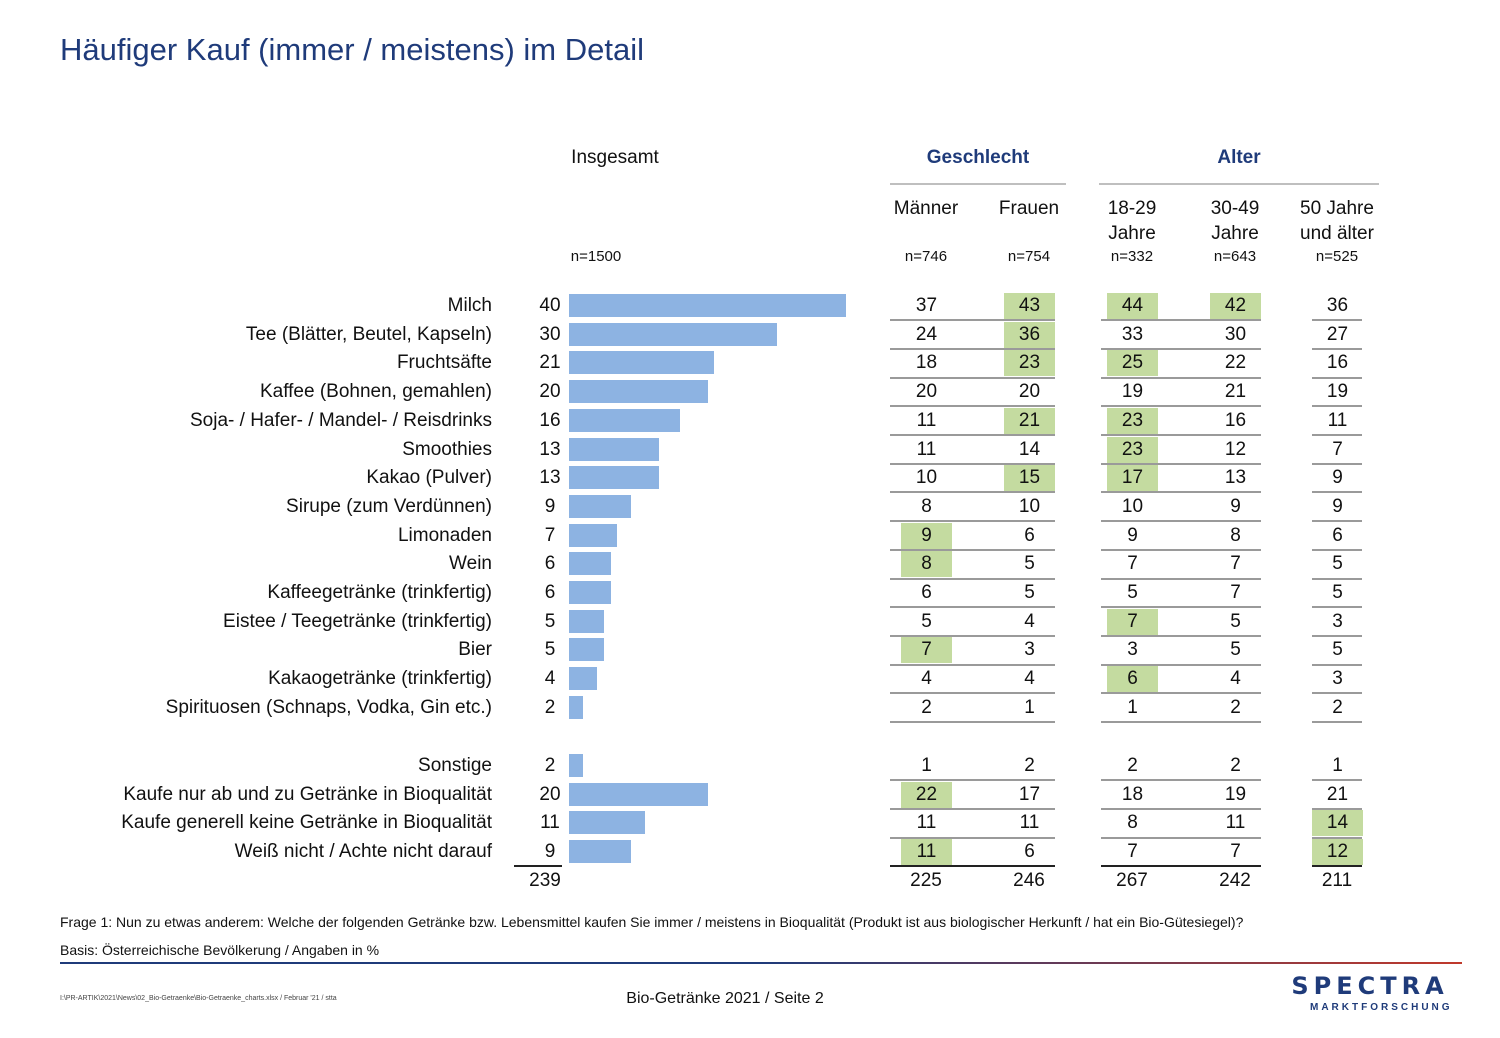 The width and height of the screenshot is (1500, 1038). I want to click on column-n: n=754, so click(1029, 256).